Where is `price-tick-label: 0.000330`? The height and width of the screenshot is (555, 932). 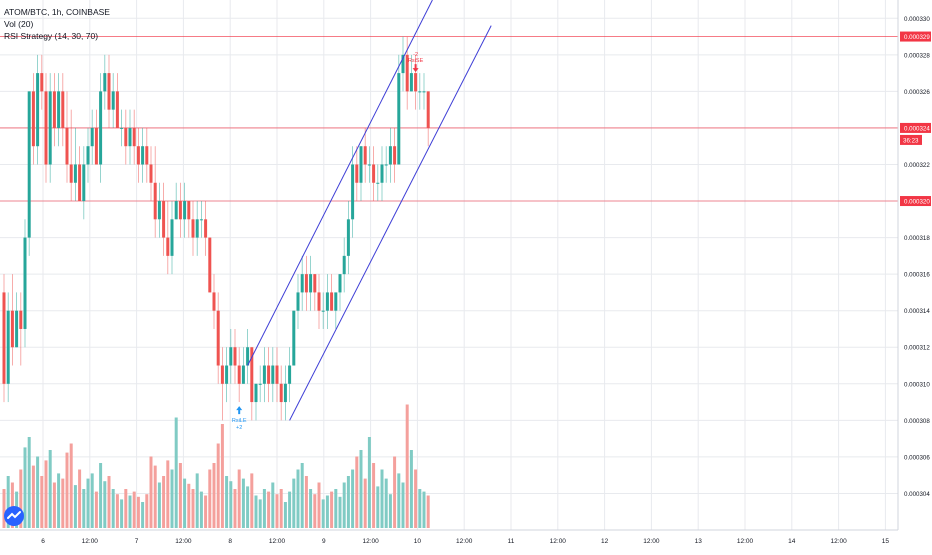 price-tick-label: 0.000330 is located at coordinates (917, 19).